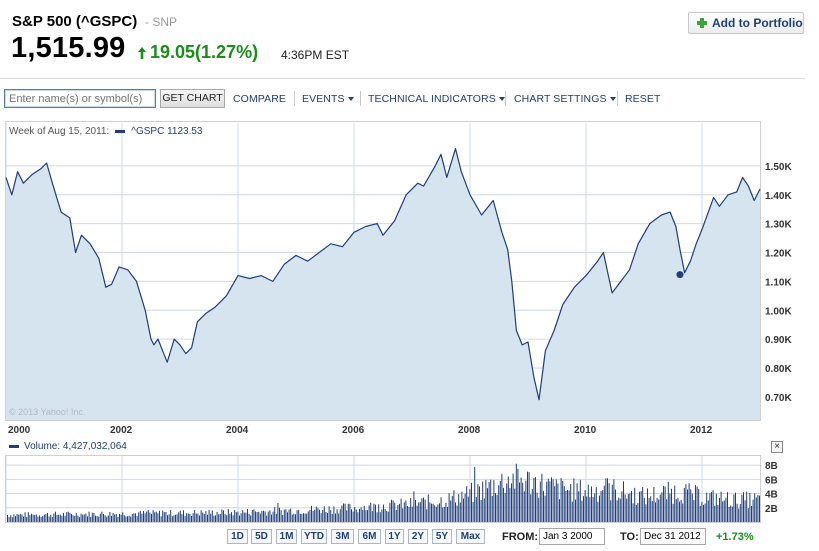  What do you see at coordinates (342, 536) in the screenshot?
I see `range-button-3m: 3M` at bounding box center [342, 536].